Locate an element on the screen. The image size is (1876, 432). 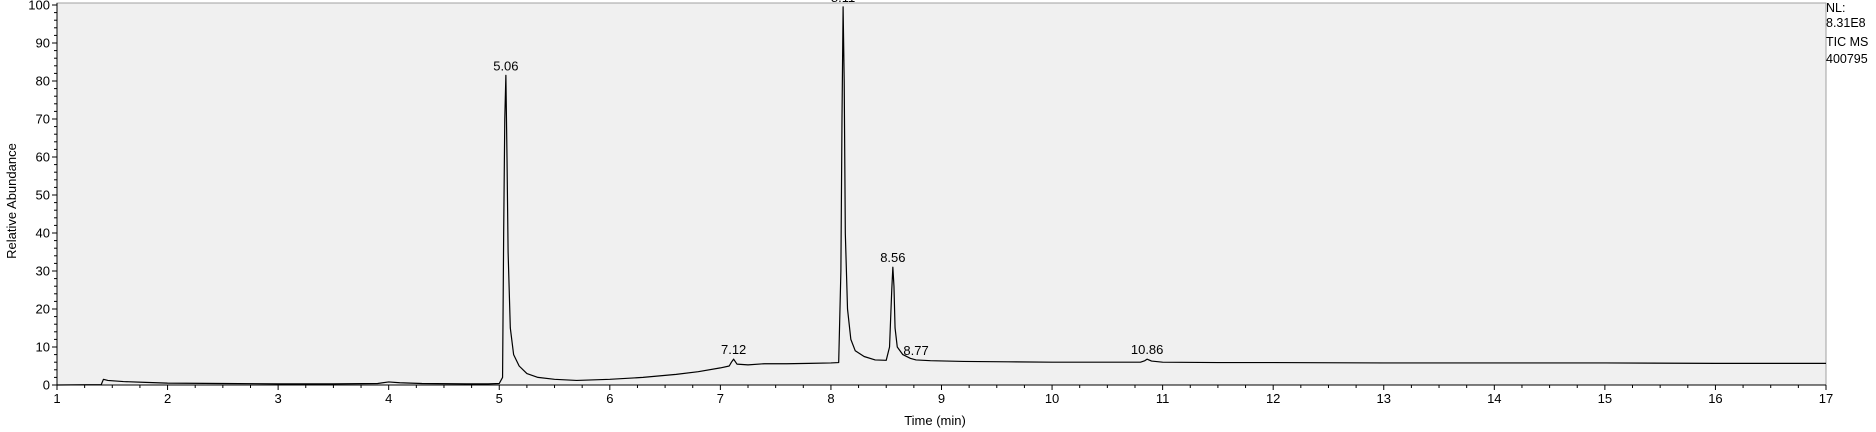
info-nl-label: NL: is located at coordinates (1835, 8).